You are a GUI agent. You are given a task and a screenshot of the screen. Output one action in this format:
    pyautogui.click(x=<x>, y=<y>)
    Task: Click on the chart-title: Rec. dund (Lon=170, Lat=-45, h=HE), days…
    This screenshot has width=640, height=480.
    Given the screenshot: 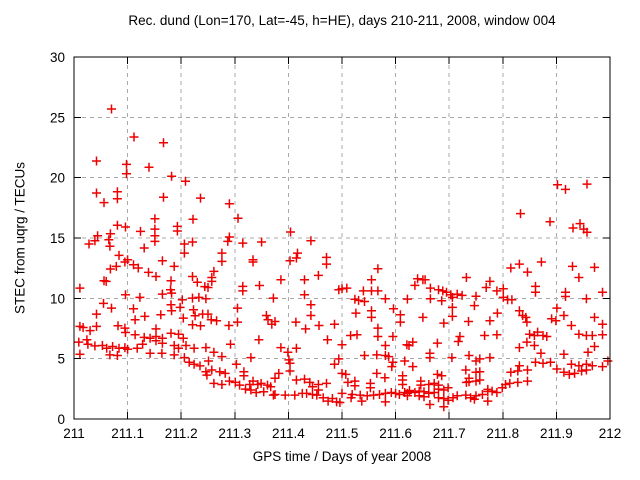 What is the action you would take?
    pyautogui.click(x=342, y=20)
    